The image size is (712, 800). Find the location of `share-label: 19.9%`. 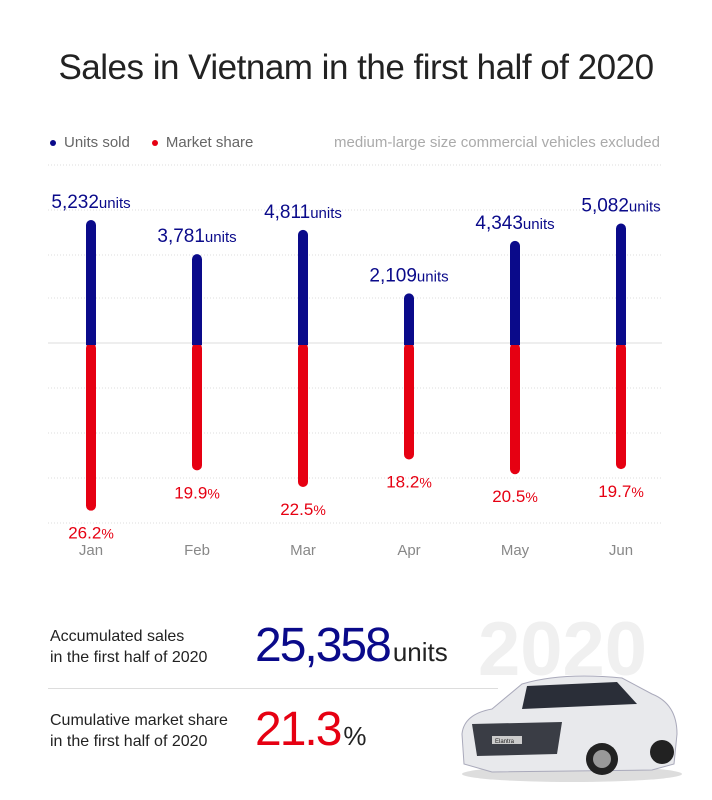

share-label: 19.9% is located at coordinates (197, 492).